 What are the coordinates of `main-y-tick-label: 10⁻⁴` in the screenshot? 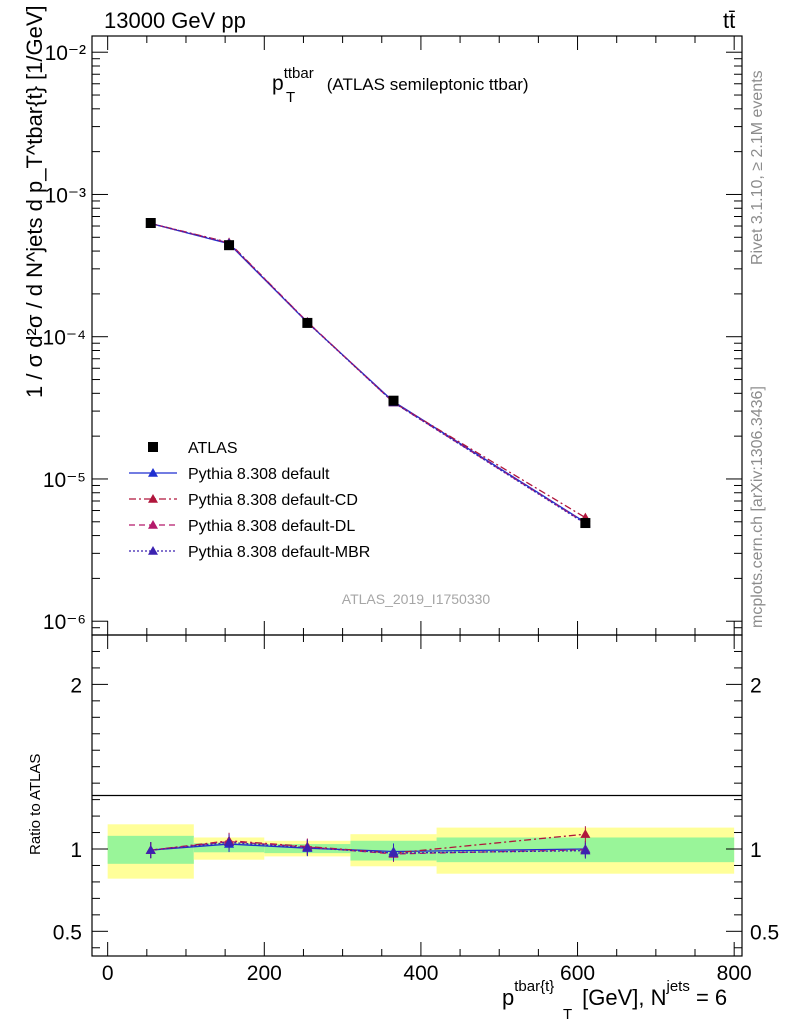 It's located at (64, 338).